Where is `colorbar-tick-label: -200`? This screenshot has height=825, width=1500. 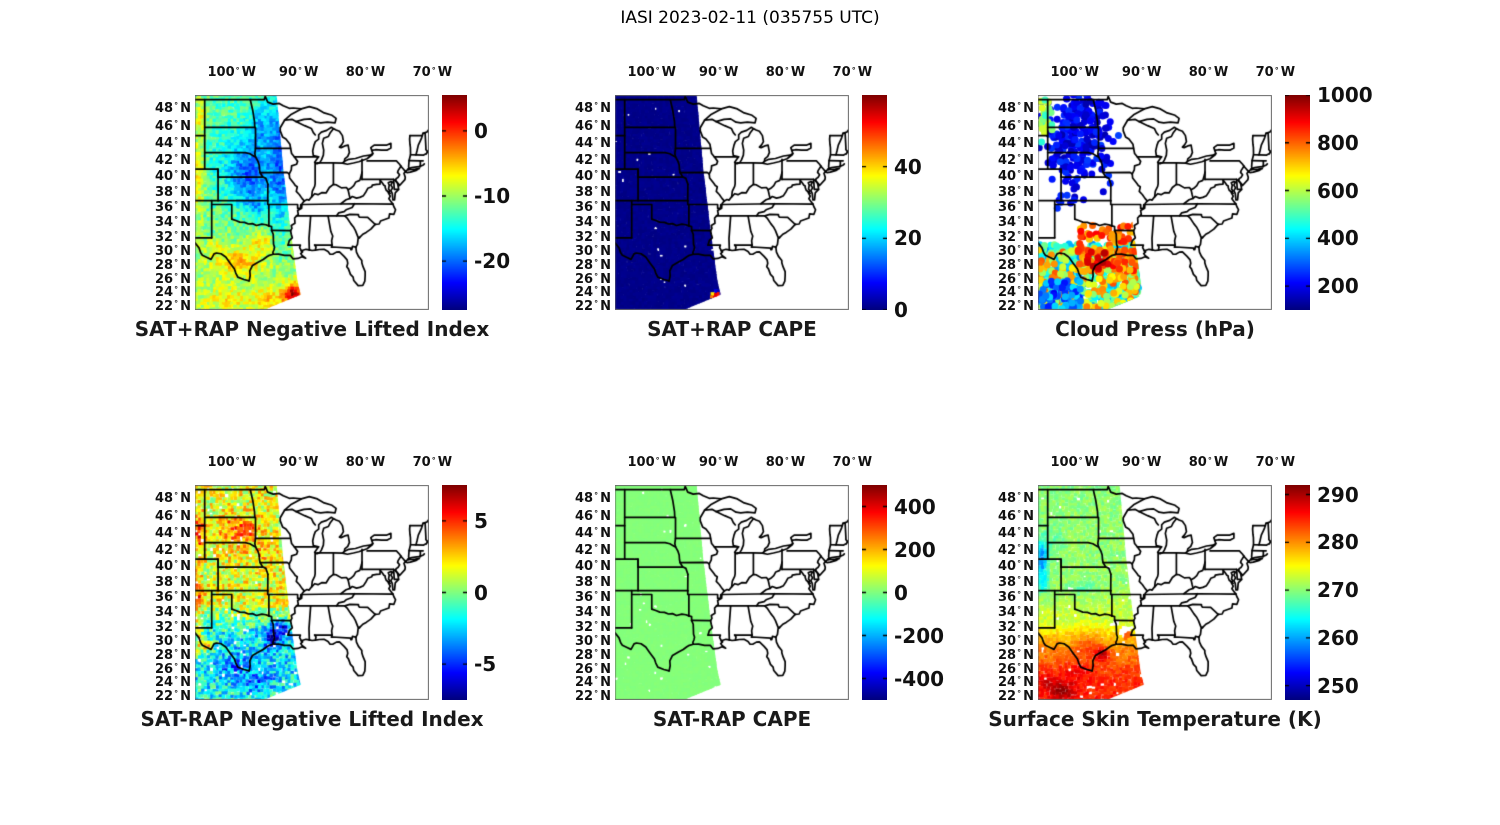 colorbar-tick-label: -200 is located at coordinates (919, 635).